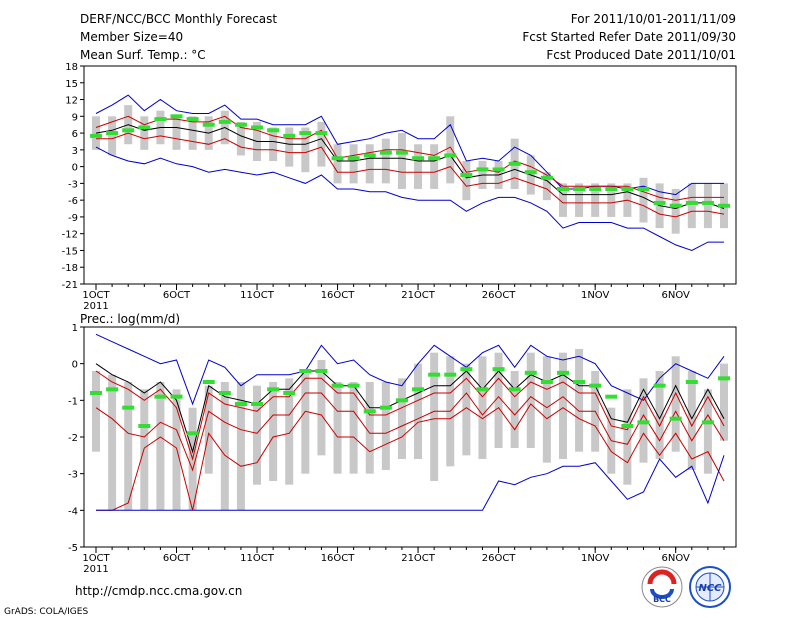 The height and width of the screenshot is (618, 800). What do you see at coordinates (629, 37) in the screenshot?
I see `start-date: Fcst Started Refer Date 2011/09/30` at bounding box center [629, 37].